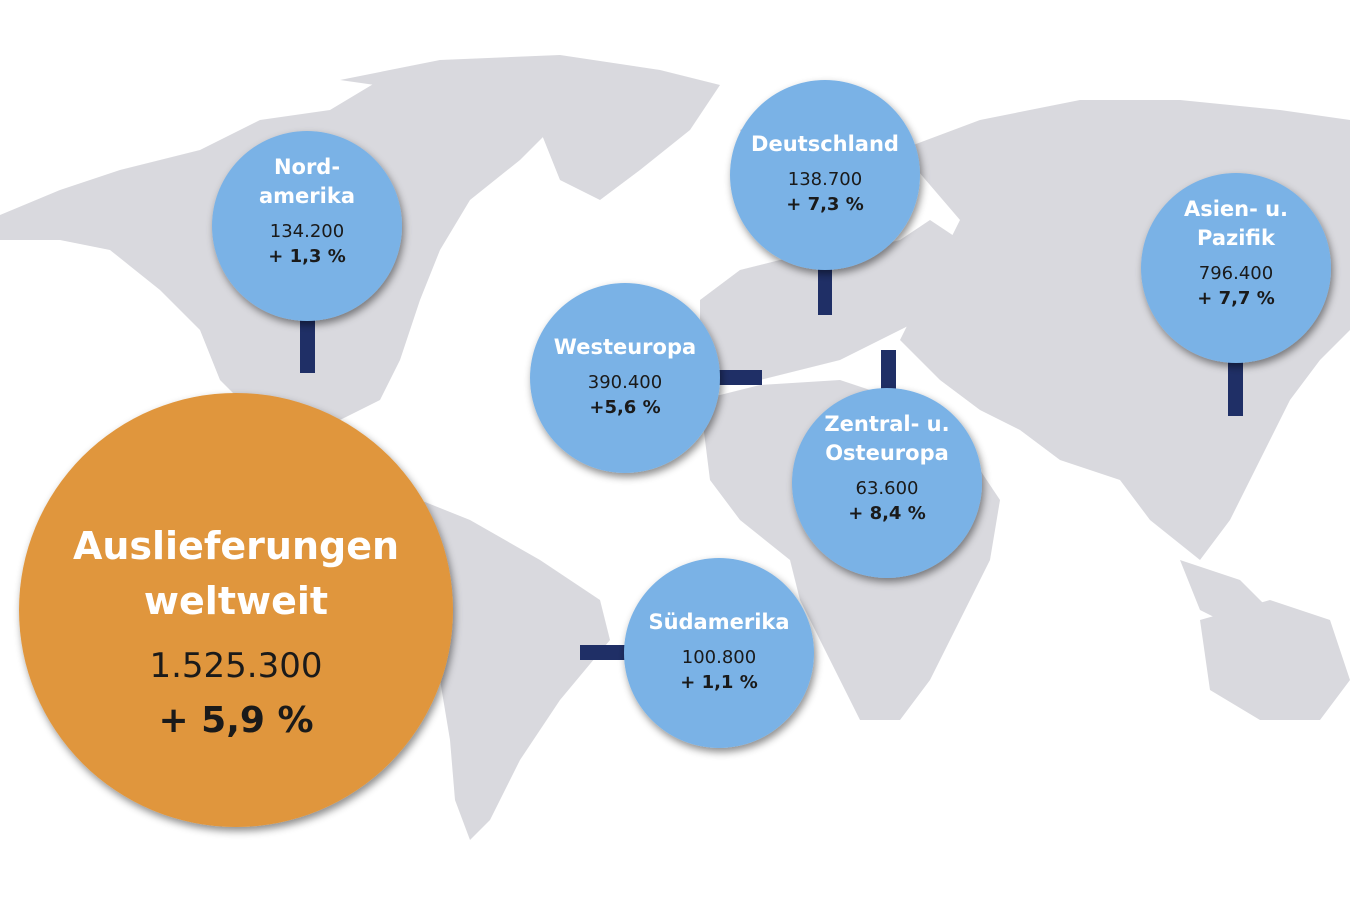 Image resolution: width=1350 pixels, height=900 pixels. What do you see at coordinates (307, 231) in the screenshot?
I see `region-value: 134.200` at bounding box center [307, 231].